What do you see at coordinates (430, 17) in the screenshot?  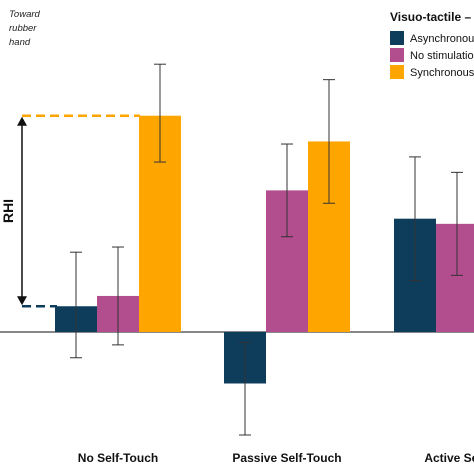 I see `legend-title: Visuo-tactile –` at bounding box center [430, 17].